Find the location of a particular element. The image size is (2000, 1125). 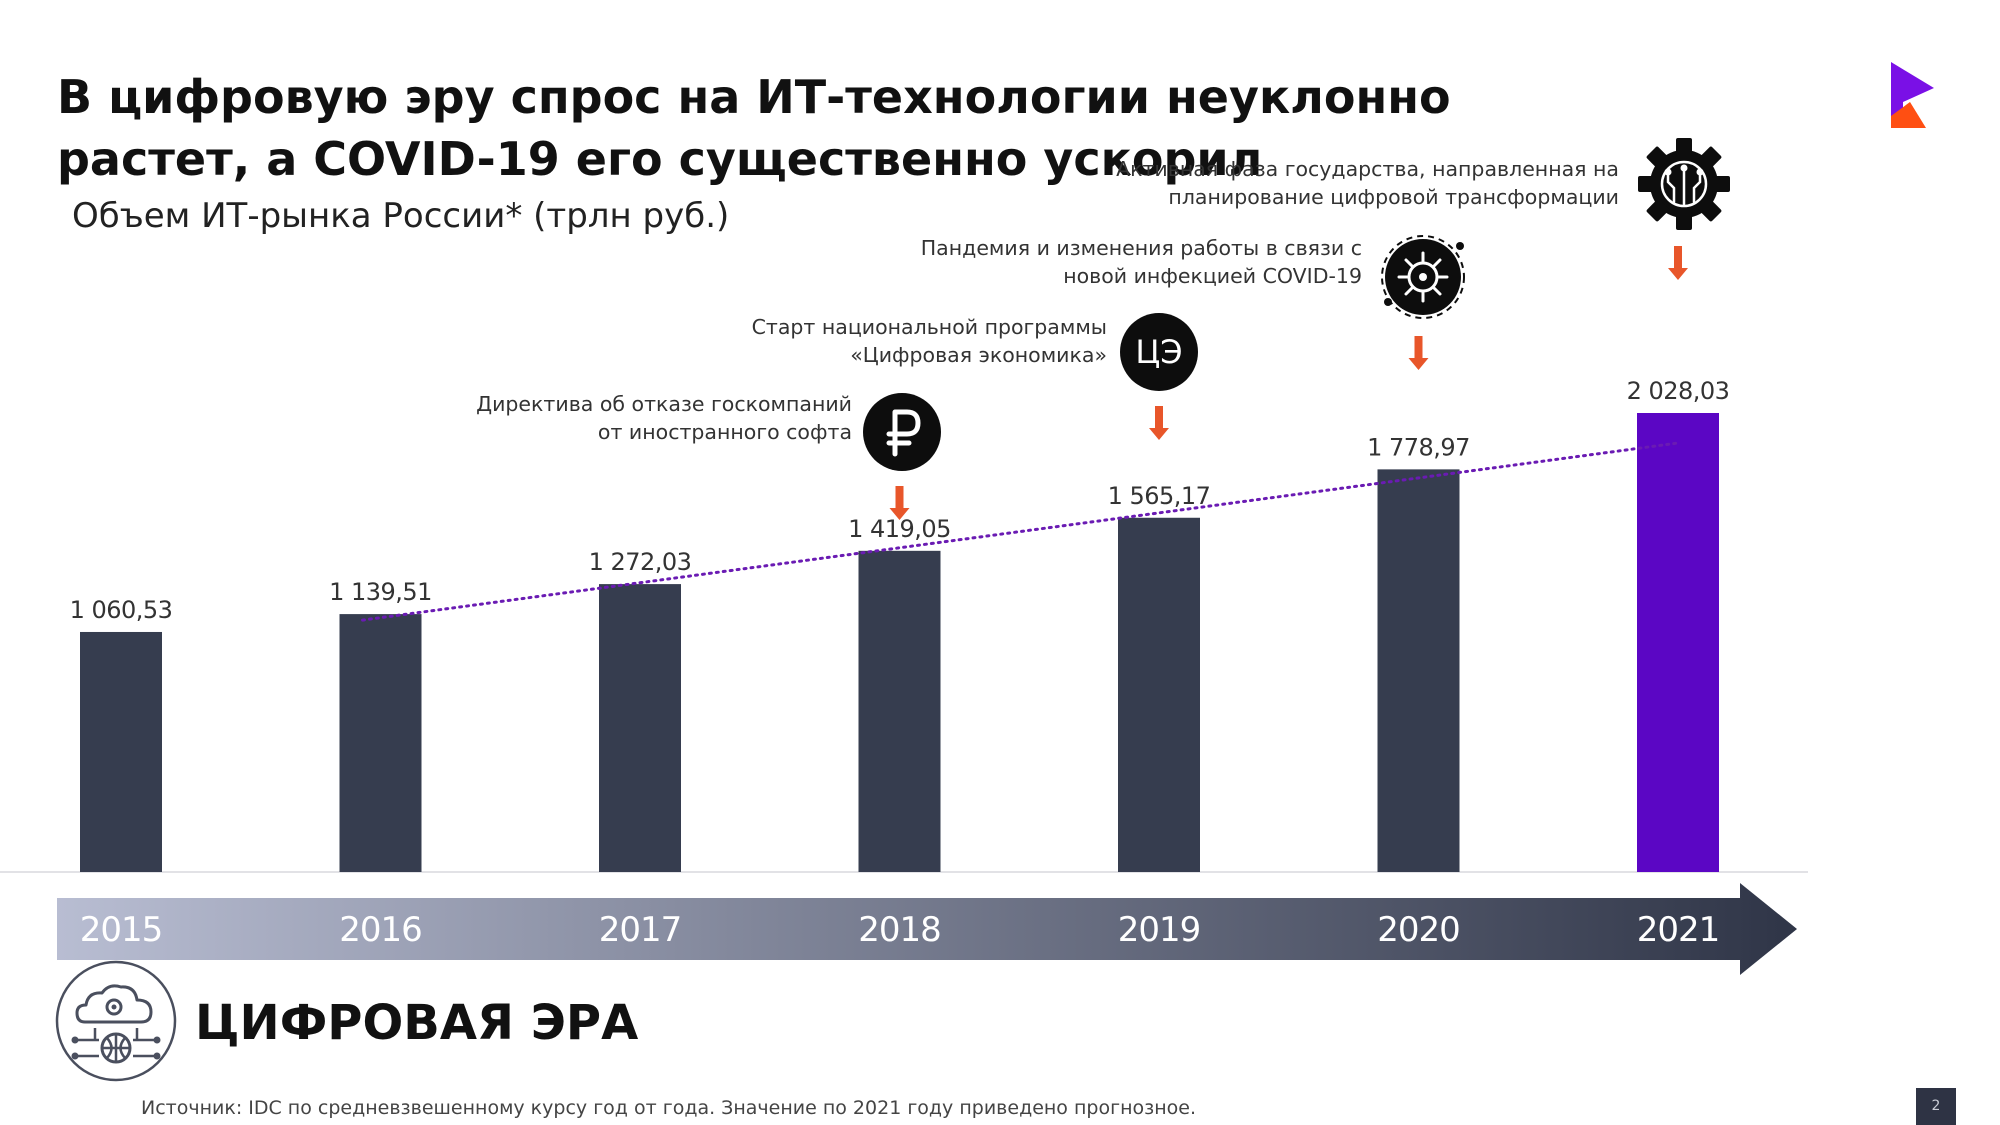

timeline-arrow is located at coordinates (927, 929).